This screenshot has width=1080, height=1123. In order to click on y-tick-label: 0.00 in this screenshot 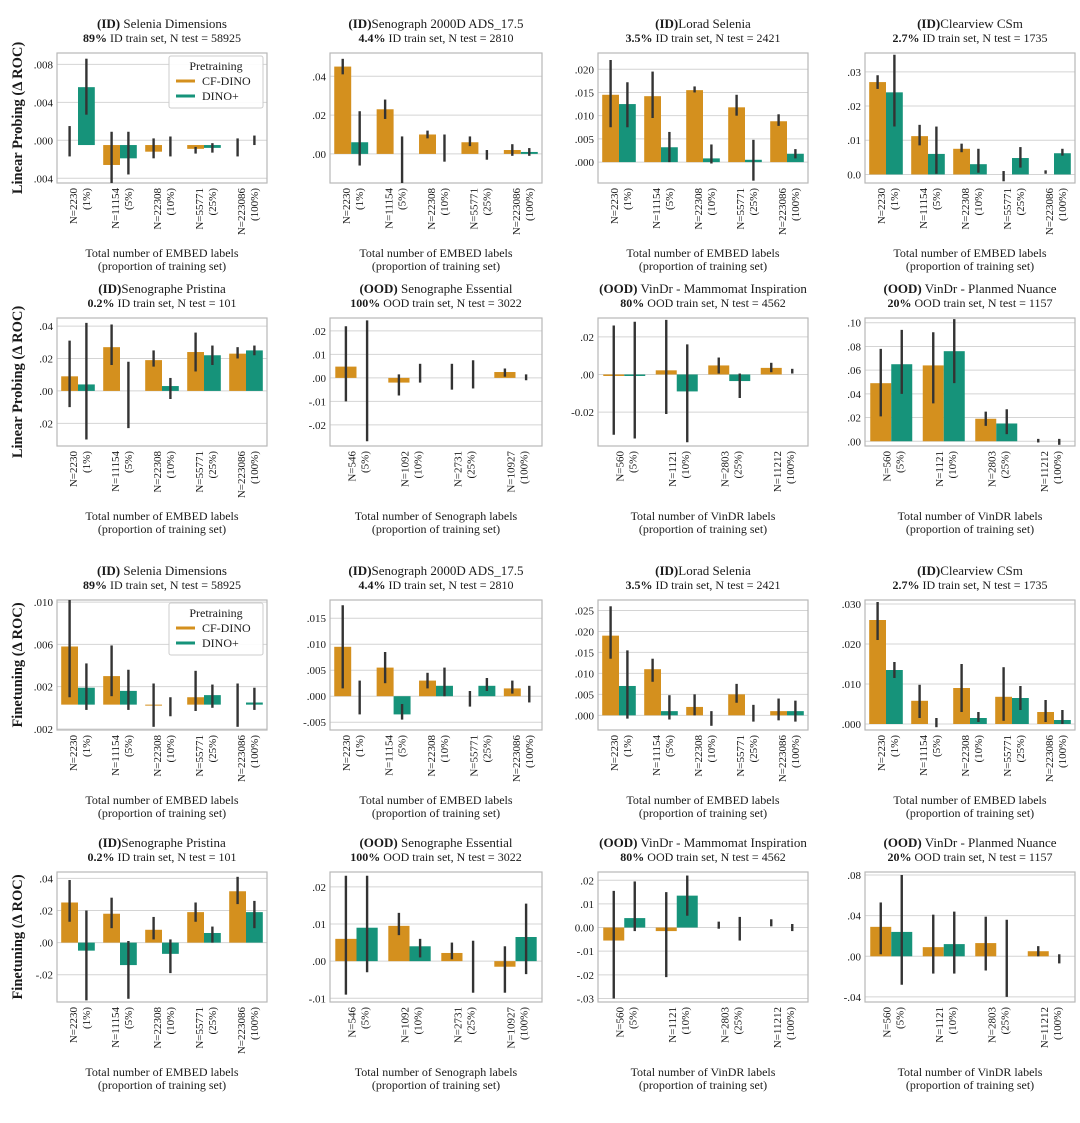, I will do `click(585, 929)`.